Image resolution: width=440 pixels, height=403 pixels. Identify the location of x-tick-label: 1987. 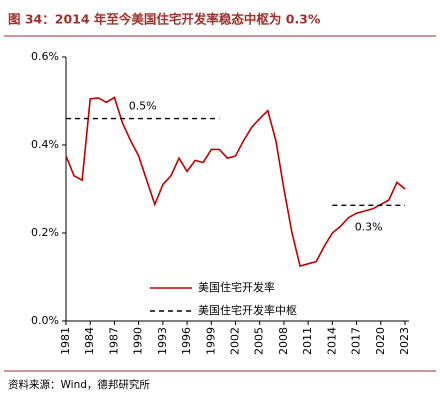
(113, 341).